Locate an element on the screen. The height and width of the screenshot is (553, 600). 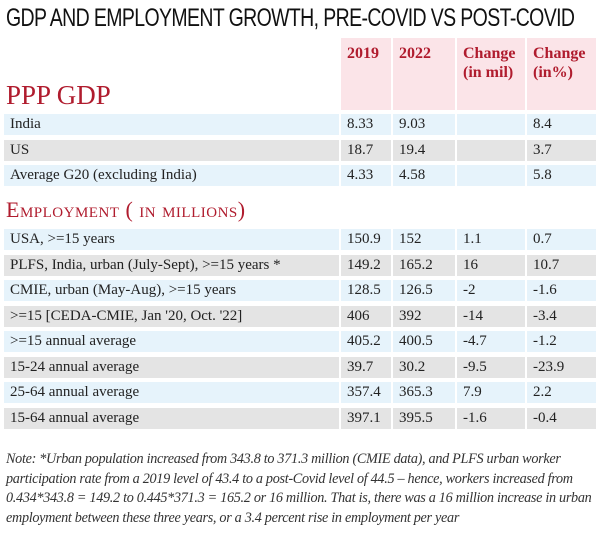
table-row: USA, >=15 years 150.9 152 1.1 0.7 is located at coordinates (300, 239).